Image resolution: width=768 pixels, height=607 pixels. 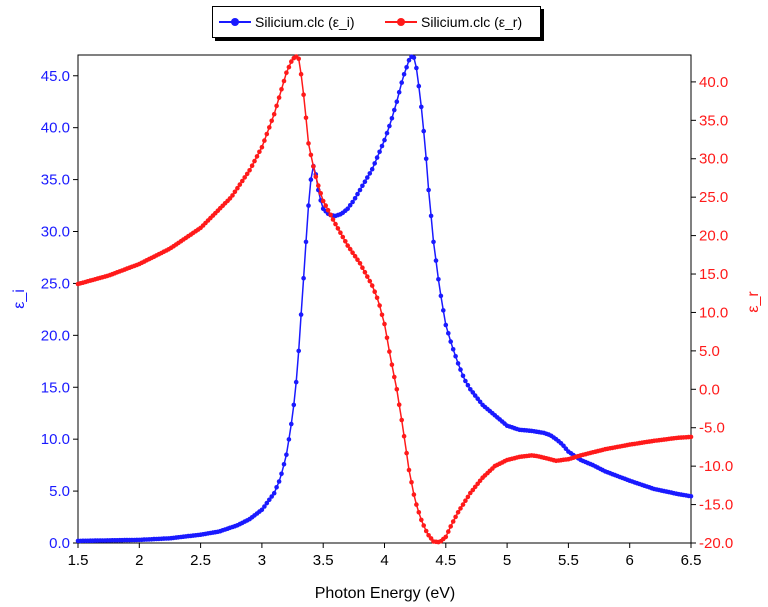 I want to click on y-left-tick-label: 25.0, so click(x=55, y=283).